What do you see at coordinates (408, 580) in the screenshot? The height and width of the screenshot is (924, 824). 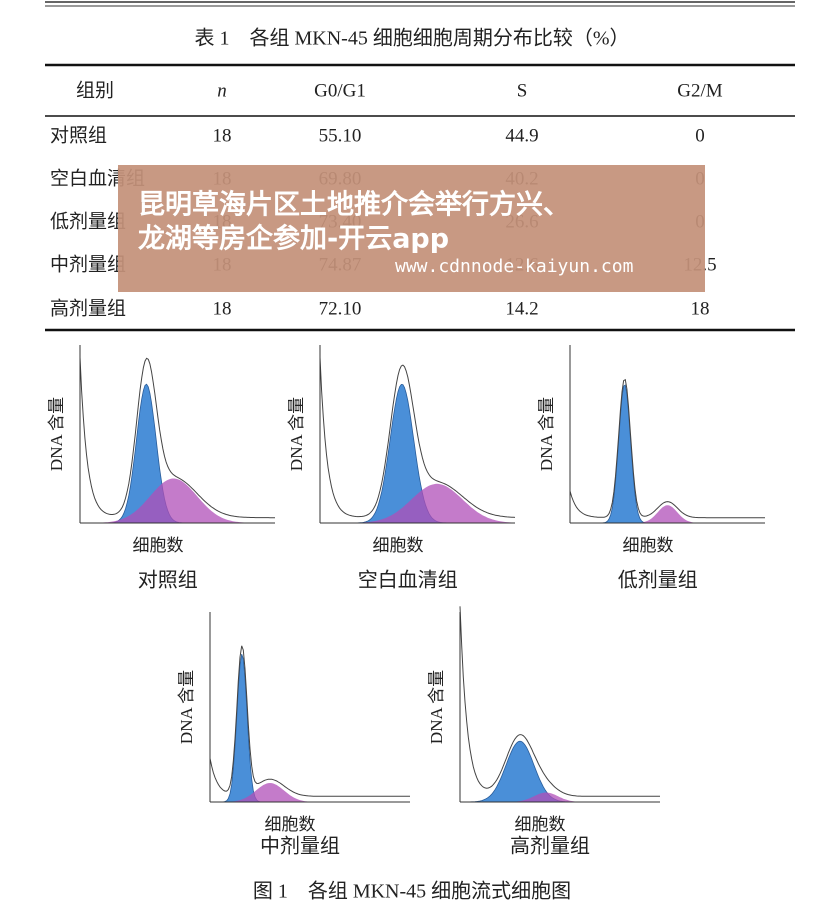 I see `panel-caption: 空白血清组` at bounding box center [408, 580].